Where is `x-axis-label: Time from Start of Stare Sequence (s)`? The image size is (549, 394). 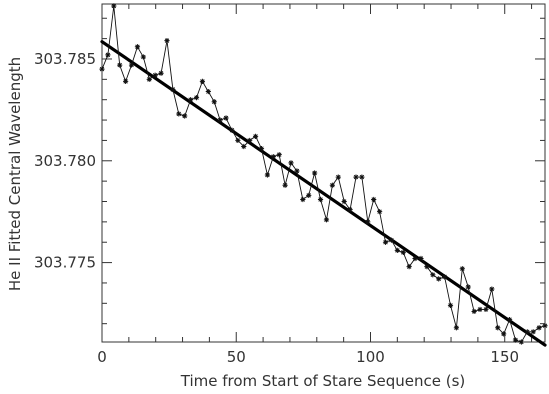 x-axis-label: Time from Start of Stare Sequence (s) is located at coordinates (323, 381).